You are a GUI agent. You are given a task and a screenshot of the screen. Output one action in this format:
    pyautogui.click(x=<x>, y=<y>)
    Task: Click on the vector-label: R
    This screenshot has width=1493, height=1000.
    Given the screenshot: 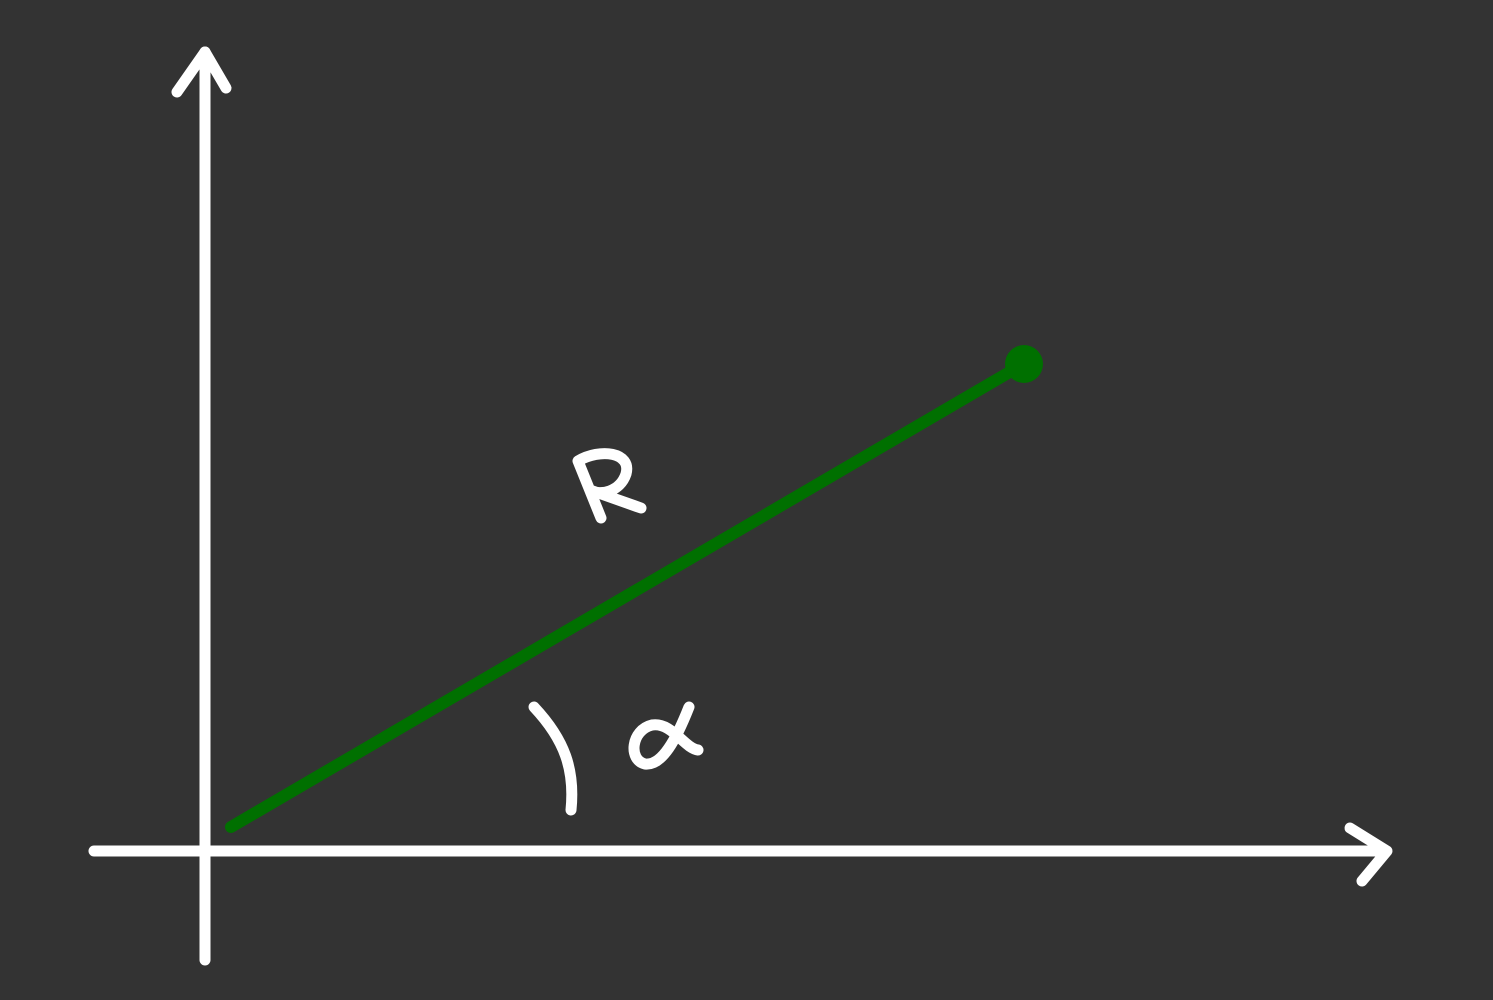 What is the action you would take?
    pyautogui.click(x=609, y=486)
    